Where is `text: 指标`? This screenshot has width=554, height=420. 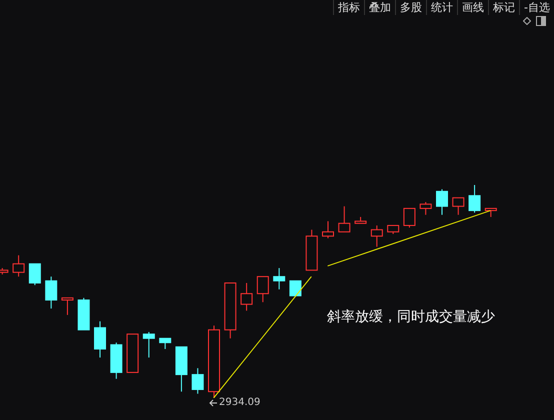 text: 指标 is located at coordinates (348, 7).